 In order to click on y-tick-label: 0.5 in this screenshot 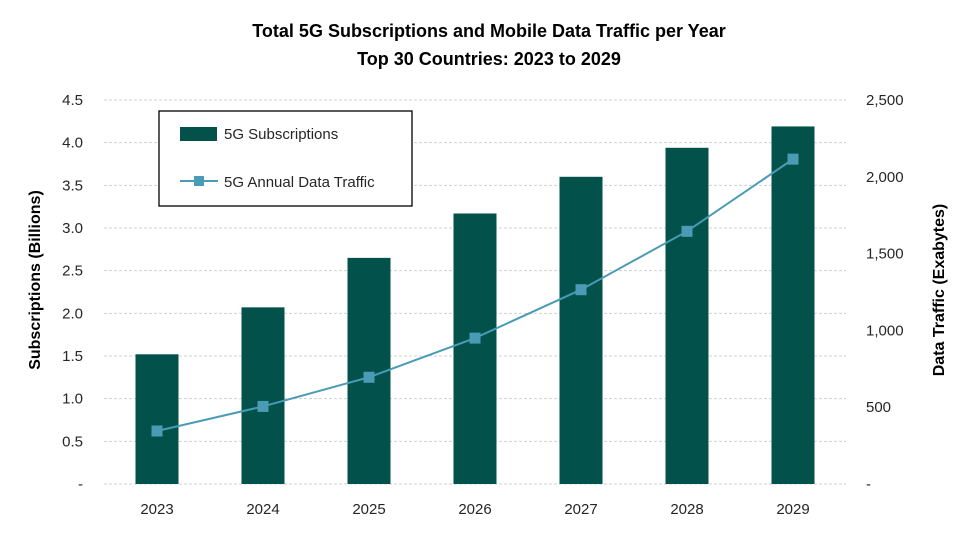, I will do `click(72, 441)`.